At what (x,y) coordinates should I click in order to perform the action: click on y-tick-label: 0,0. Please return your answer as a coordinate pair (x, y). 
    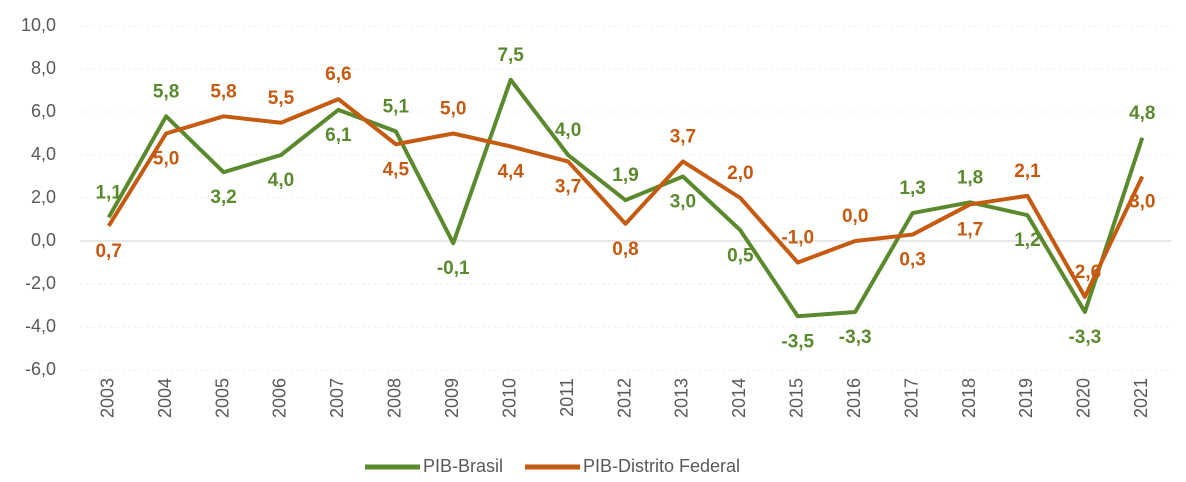
    Looking at the image, I should click on (43, 240).